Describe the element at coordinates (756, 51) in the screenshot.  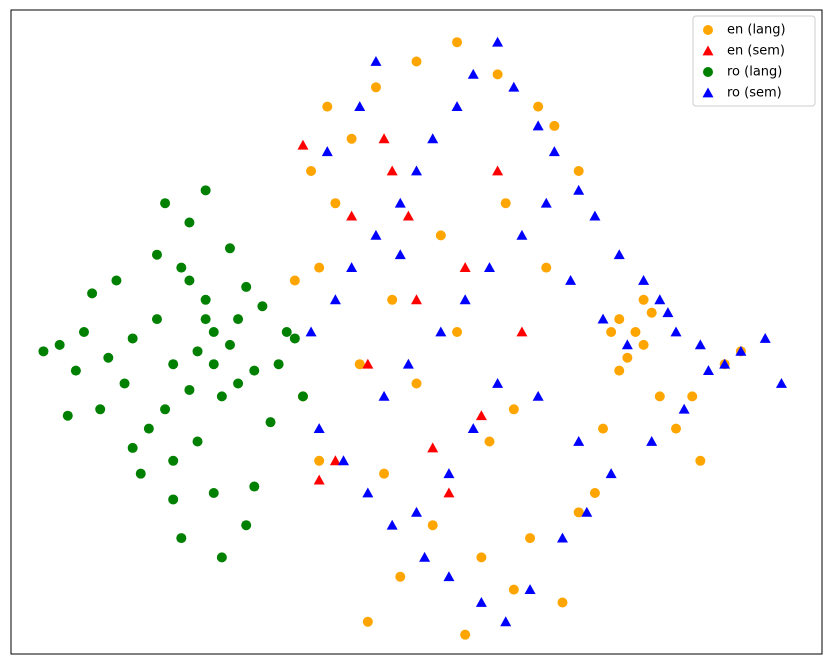
I see `legend-label: en (sem)` at that location.